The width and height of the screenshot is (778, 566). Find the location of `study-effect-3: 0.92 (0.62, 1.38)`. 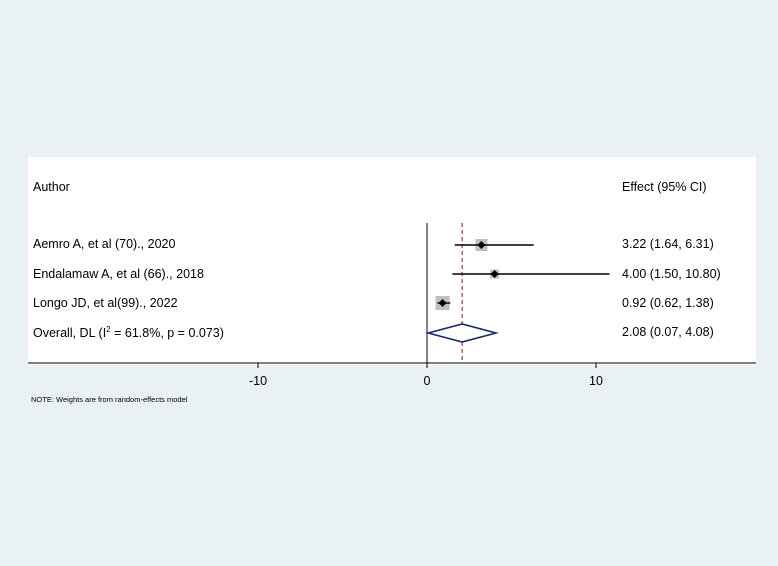

study-effect-3: 0.92 (0.62, 1.38) is located at coordinates (668, 303).